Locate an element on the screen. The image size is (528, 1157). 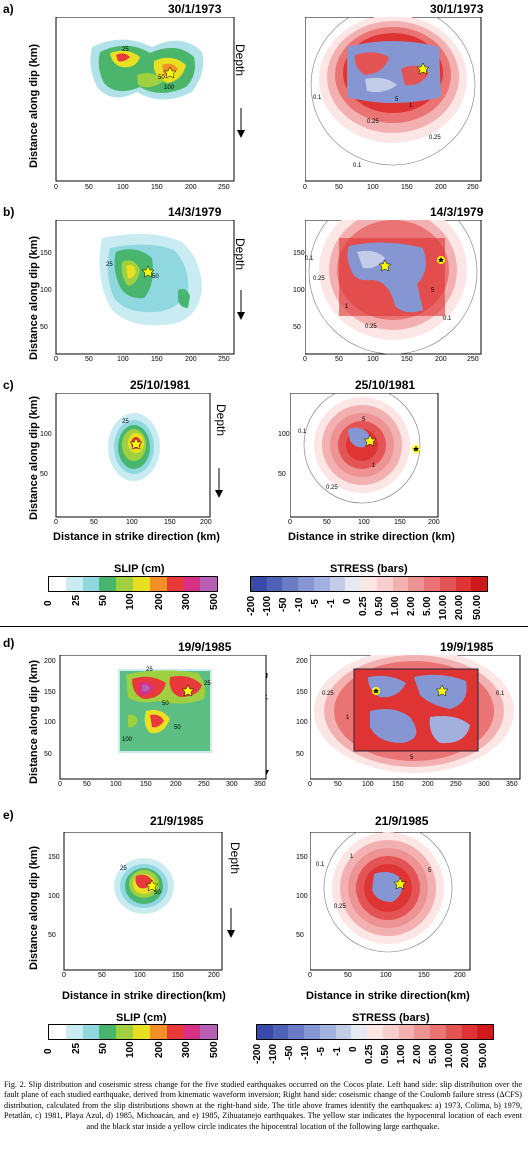
panel-c-stress-xticks: 0 50 100 150 200 is located at coordinates (364, 524).